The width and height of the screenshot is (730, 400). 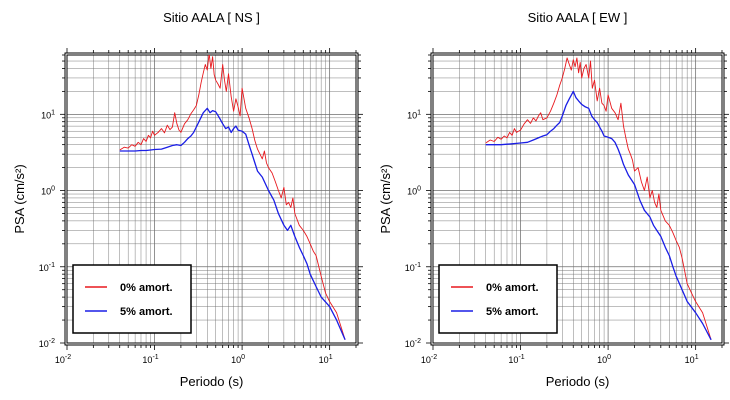 What do you see at coordinates (578, 17) in the screenshot?
I see `chart-title: Sitio AALA [ EW ]` at bounding box center [578, 17].